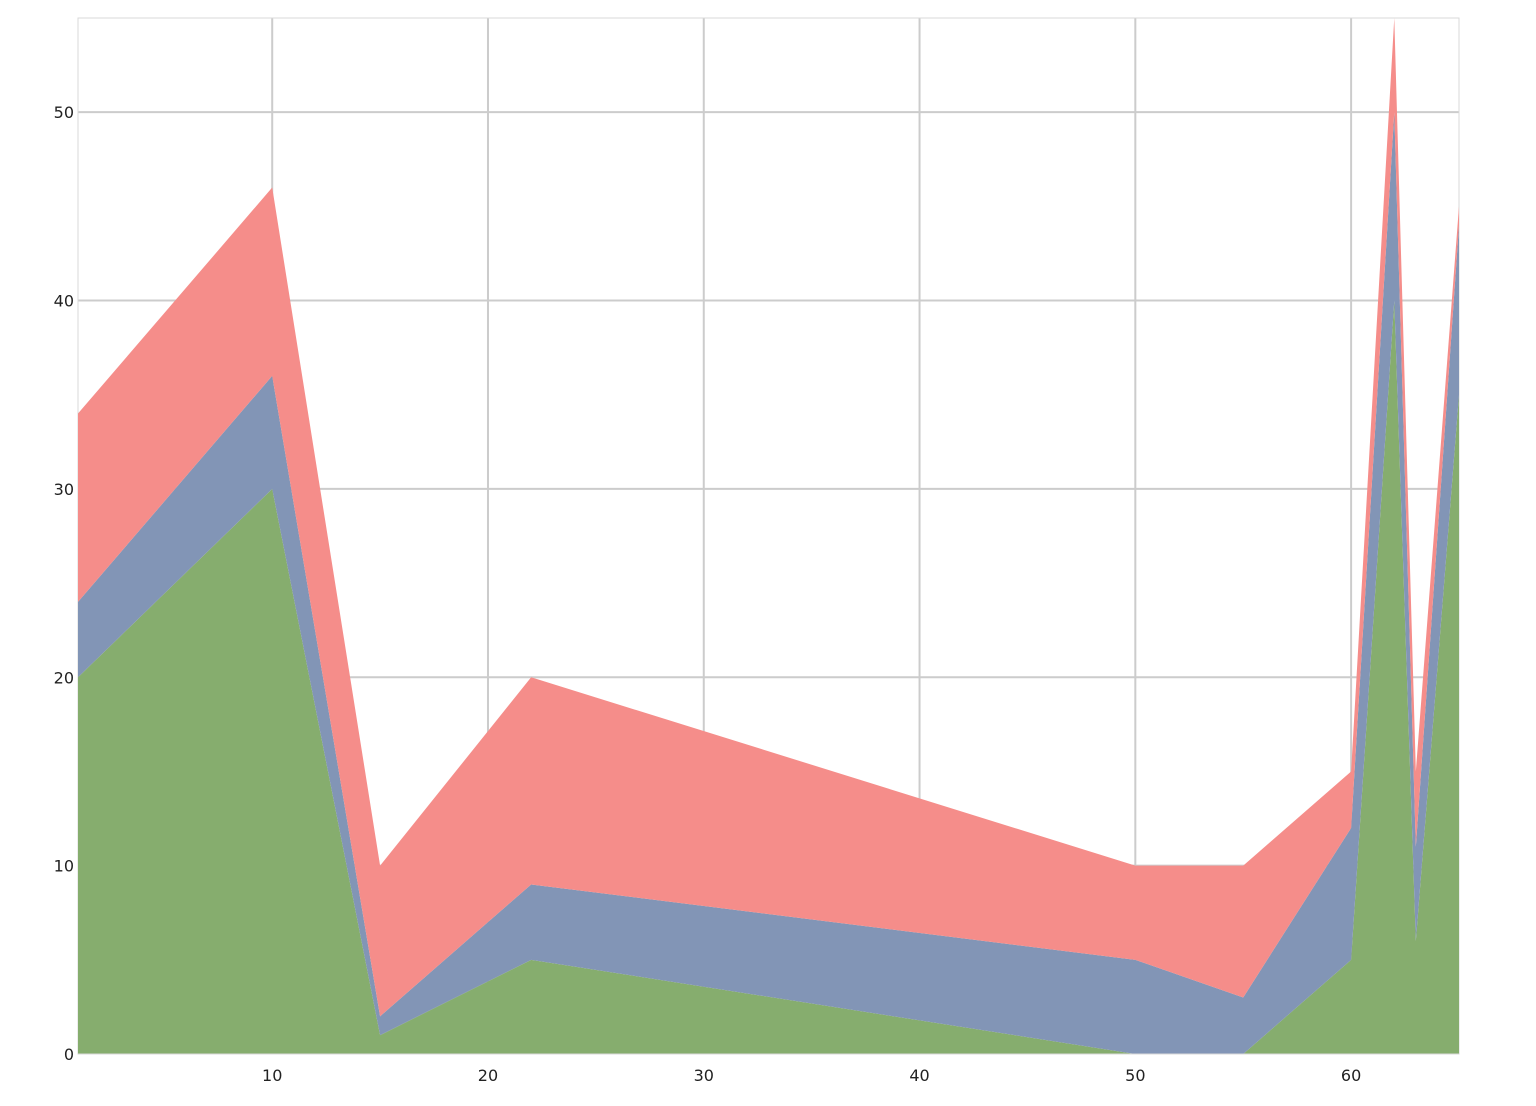 This screenshot has height=1106, width=1536. What do you see at coordinates (64, 301) in the screenshot?
I see `y-tick-label: 40` at bounding box center [64, 301].